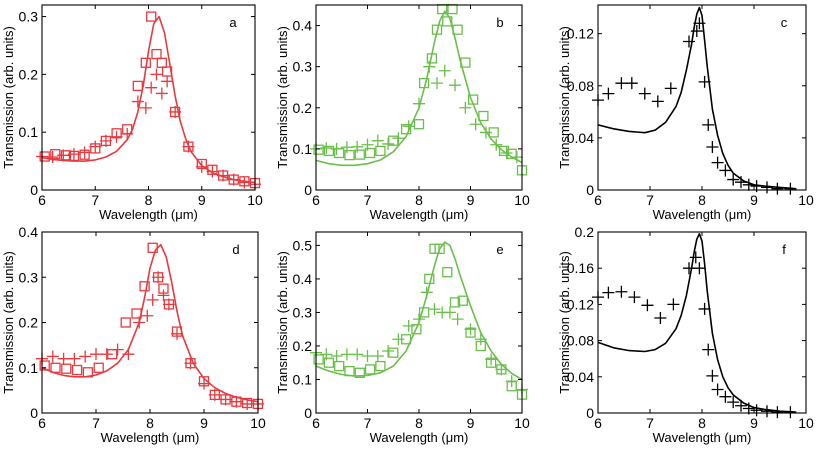  Describe the element at coordinates (499, 249) in the screenshot. I see `panel-label: e` at that location.